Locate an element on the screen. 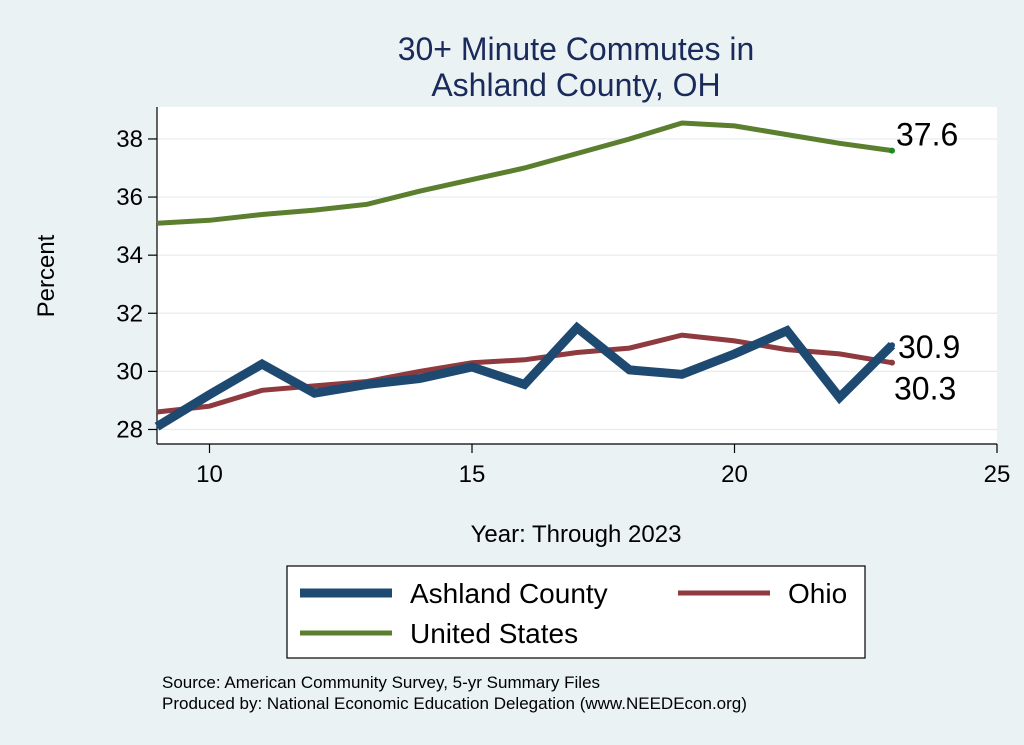 This screenshot has height=745, width=1024. y-tick-label-38: 38 is located at coordinates (129, 139).